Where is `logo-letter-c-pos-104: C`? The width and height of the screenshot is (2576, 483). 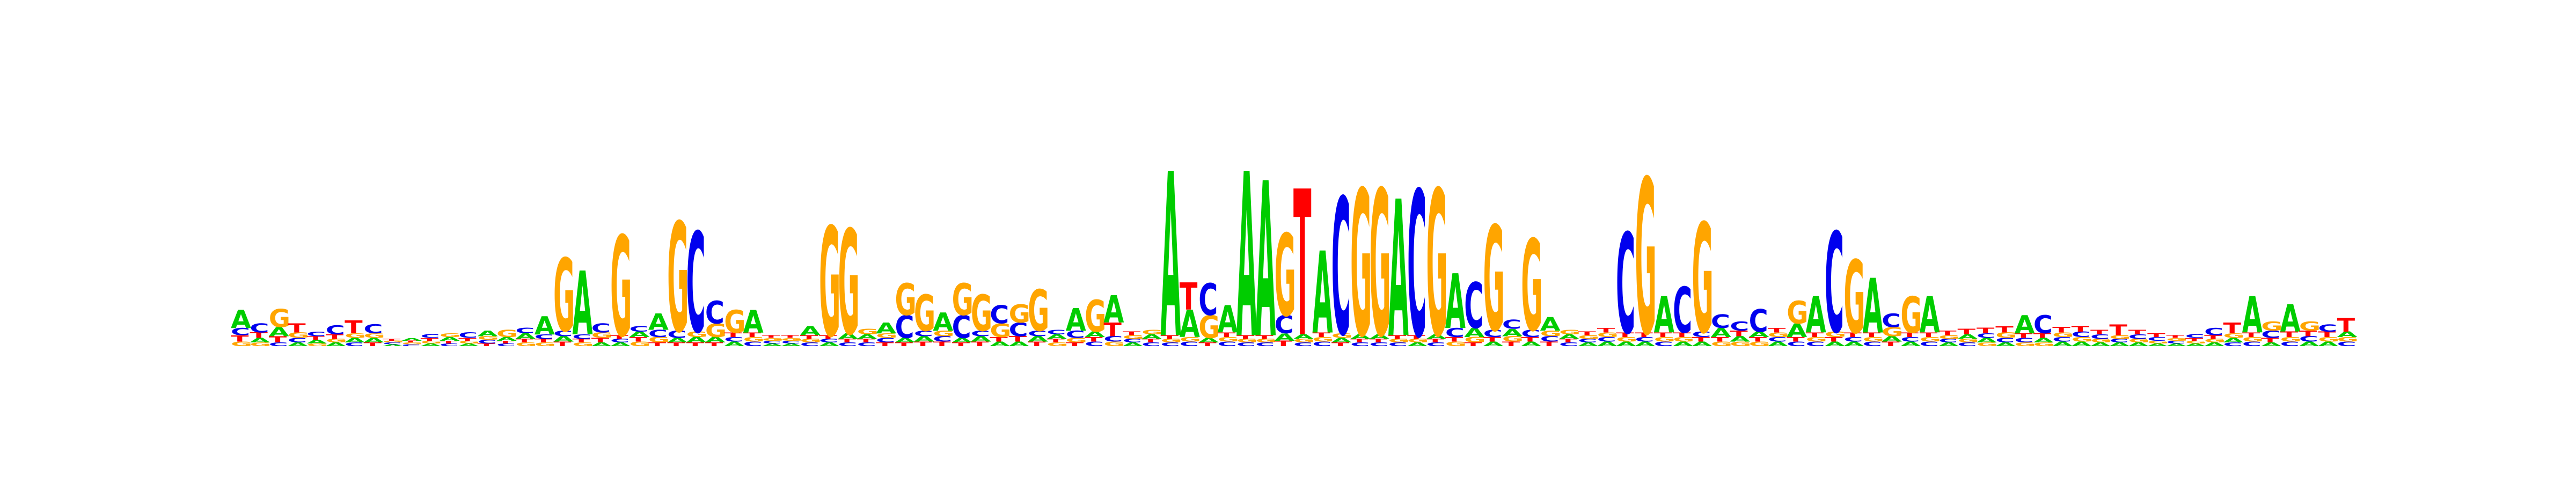
logo-letter-c-pos-104: C is located at coordinates (2195, 336).